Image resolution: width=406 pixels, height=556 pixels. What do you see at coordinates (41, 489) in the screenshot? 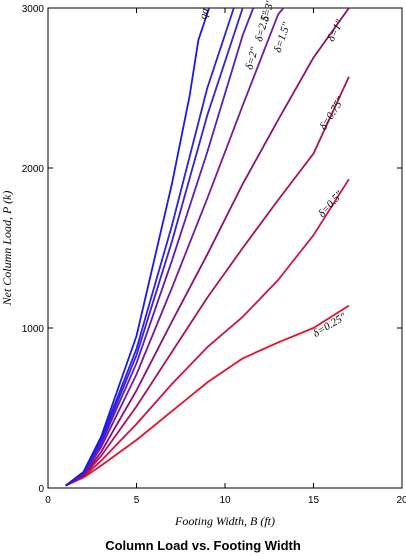
I see `y-tick-label: 0` at bounding box center [41, 489].